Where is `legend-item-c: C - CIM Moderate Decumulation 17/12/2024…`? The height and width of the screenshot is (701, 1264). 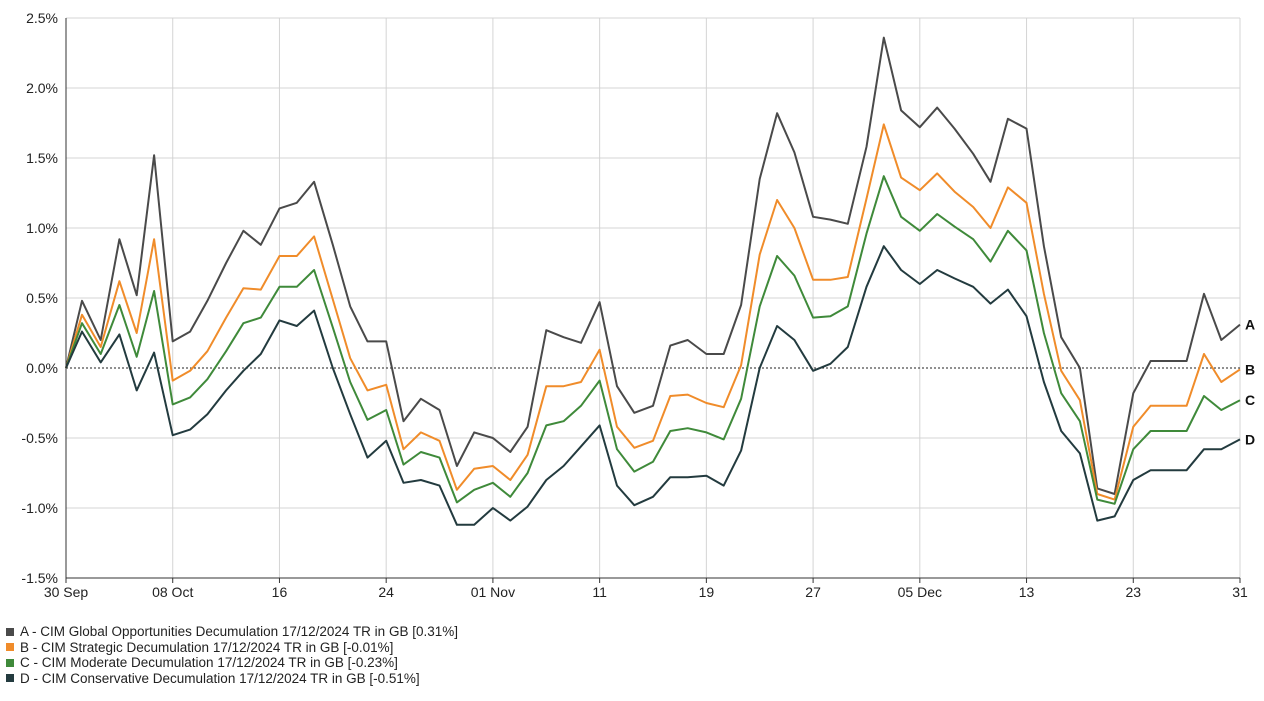 legend-item-c: C - CIM Moderate Decumulation 17/12/2024… is located at coordinates (232, 663).